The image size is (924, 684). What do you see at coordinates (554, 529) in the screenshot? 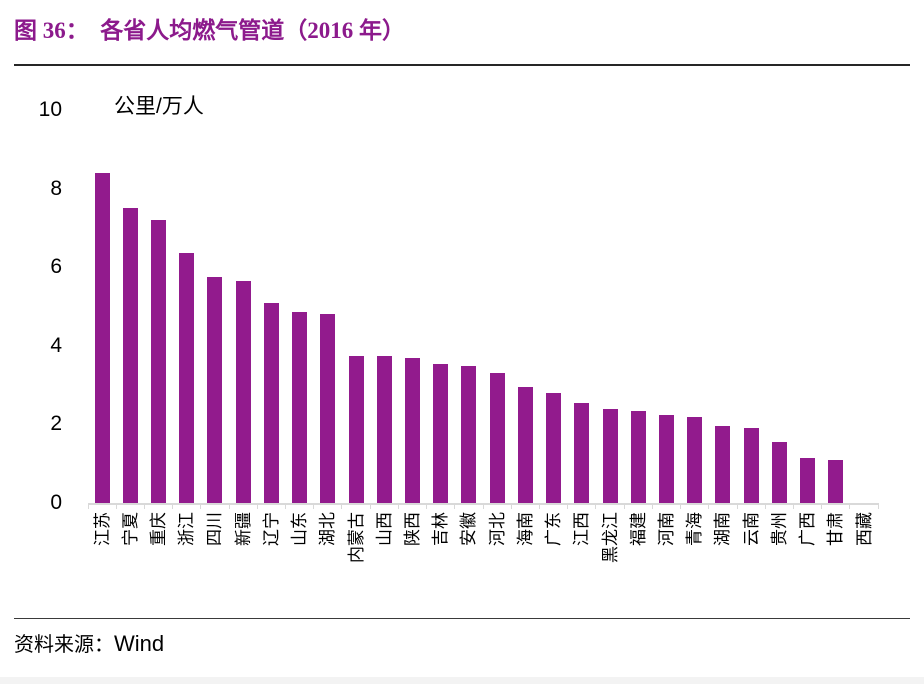
I see `x-axis-label: 广东` at bounding box center [554, 529].